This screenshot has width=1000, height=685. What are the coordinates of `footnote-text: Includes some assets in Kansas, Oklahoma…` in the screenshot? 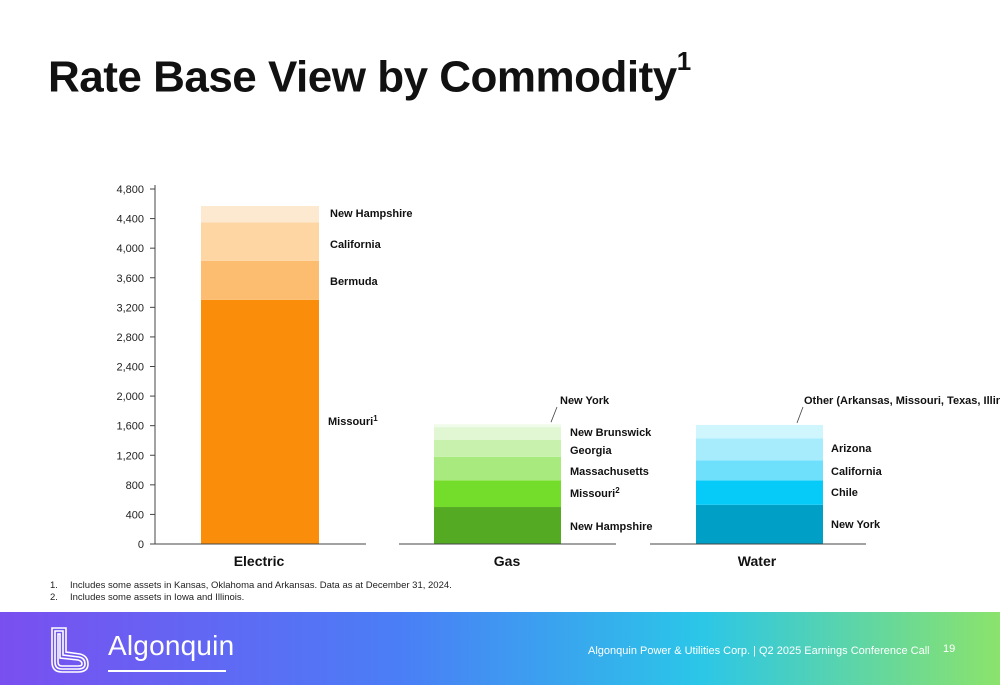 It's located at (261, 585).